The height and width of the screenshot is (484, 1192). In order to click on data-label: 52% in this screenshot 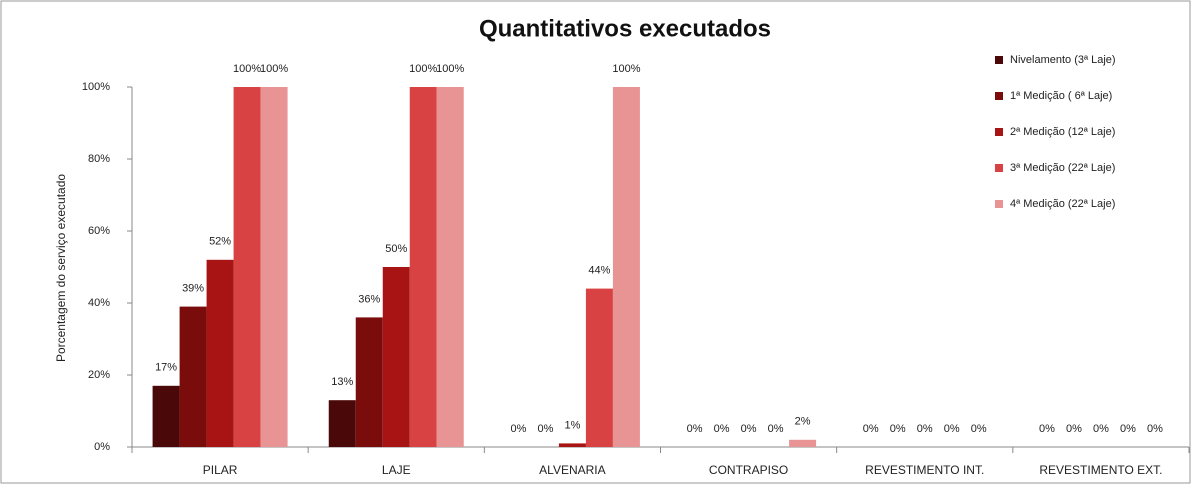, I will do `click(220, 242)`.